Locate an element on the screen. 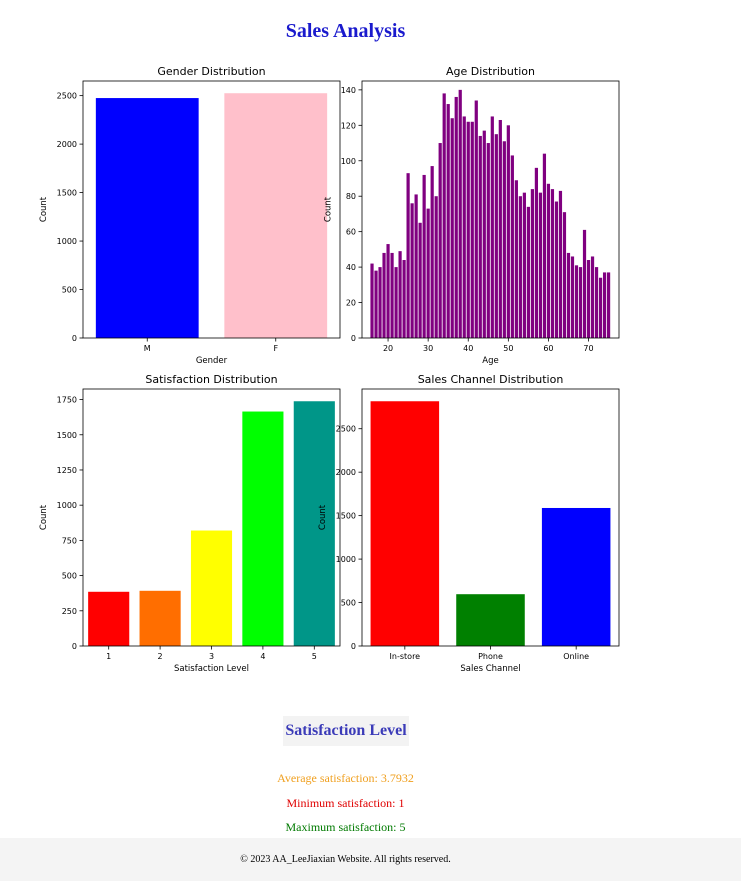  average-satisfaction-text: Average satisfaction: 3.7932 is located at coordinates (345, 778).